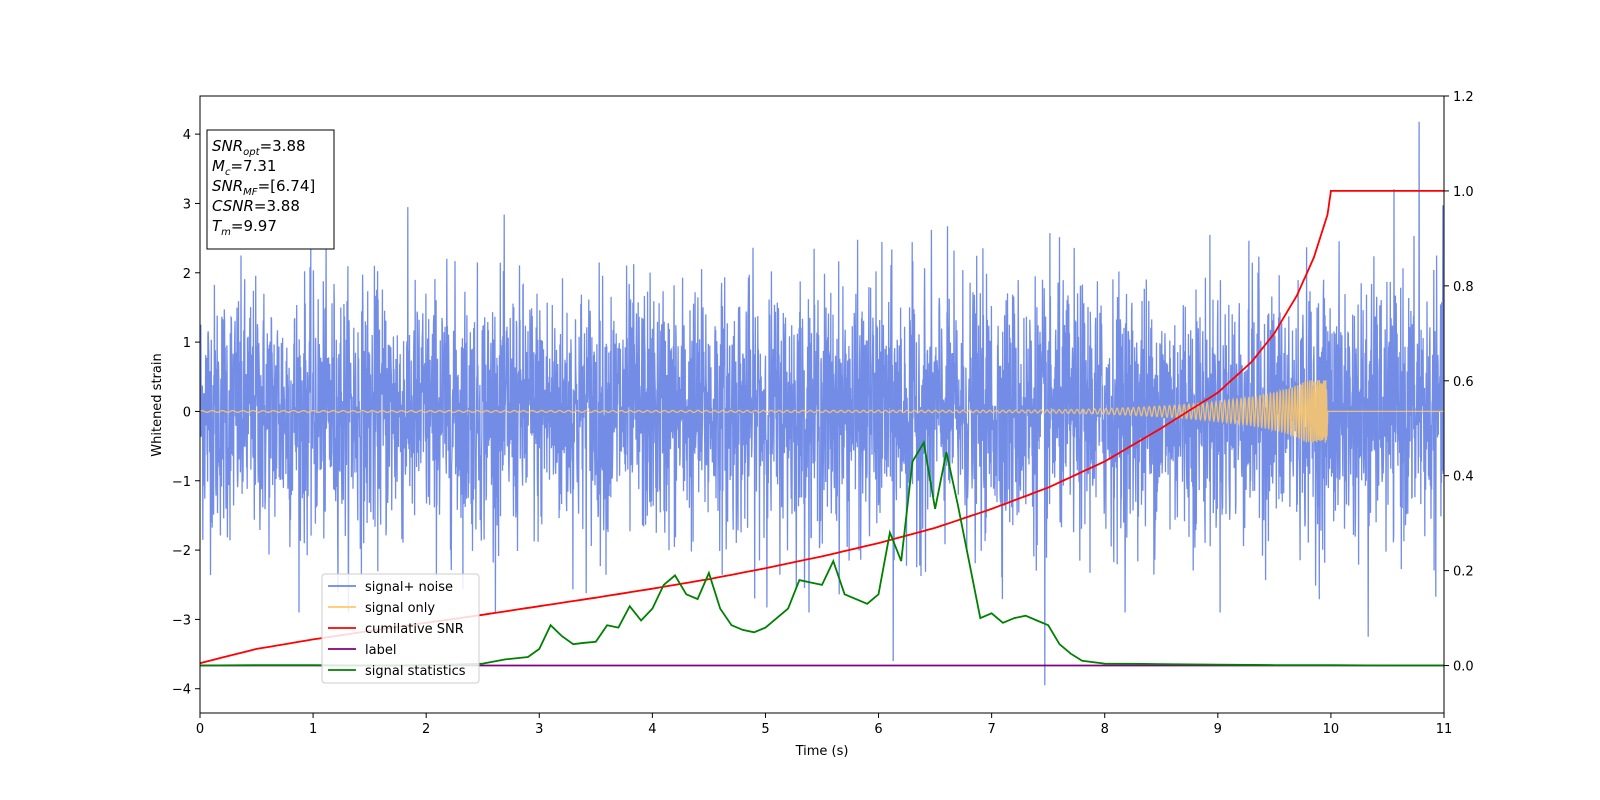 This screenshot has height=800, width=1600. I want to click on info-line: Mc=7.31, so click(244, 167).